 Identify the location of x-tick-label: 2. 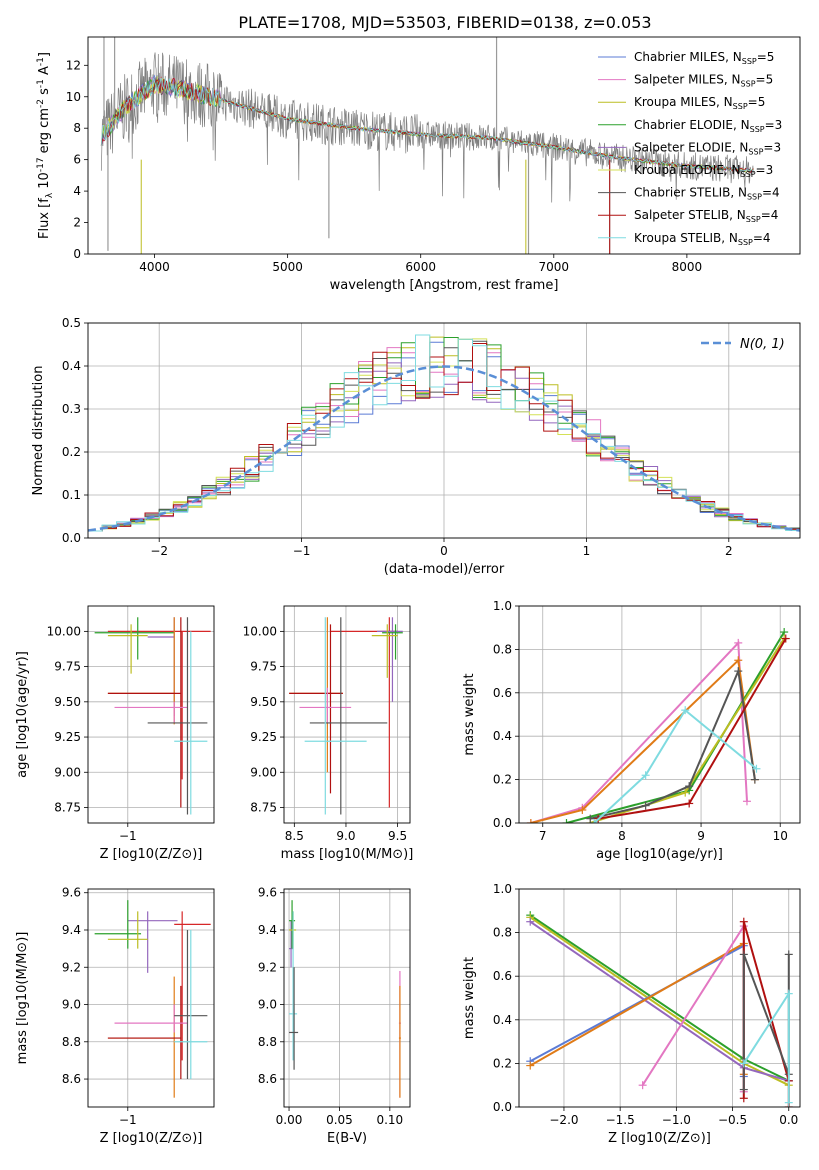
(729, 551).